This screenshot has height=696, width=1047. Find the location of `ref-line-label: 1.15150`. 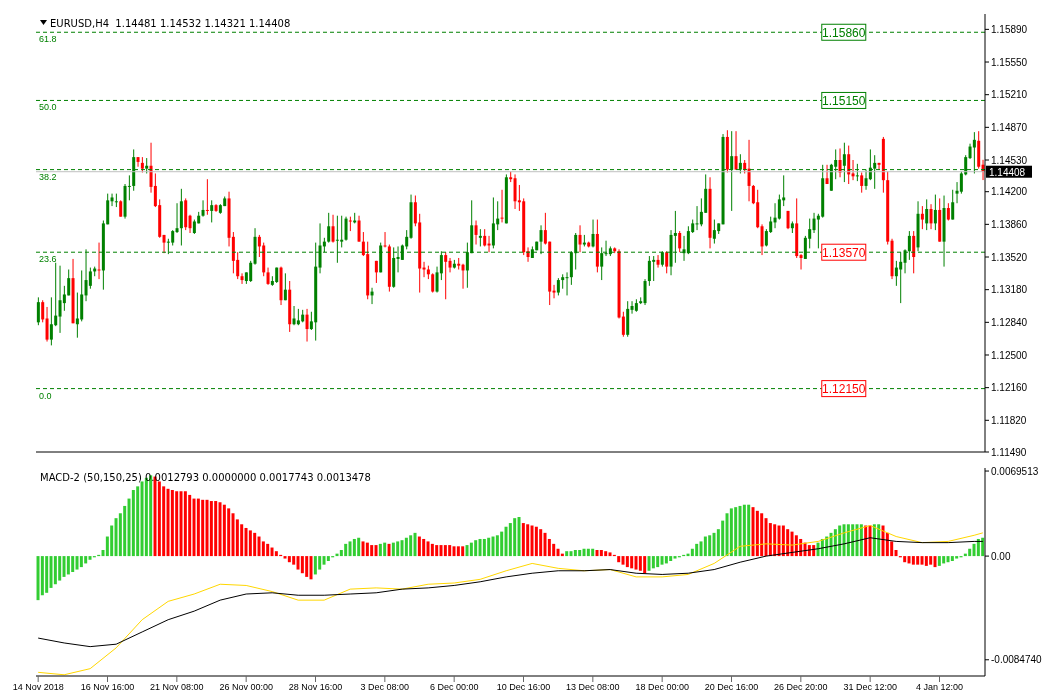

ref-line-label: 1.15150 is located at coordinates (844, 100).